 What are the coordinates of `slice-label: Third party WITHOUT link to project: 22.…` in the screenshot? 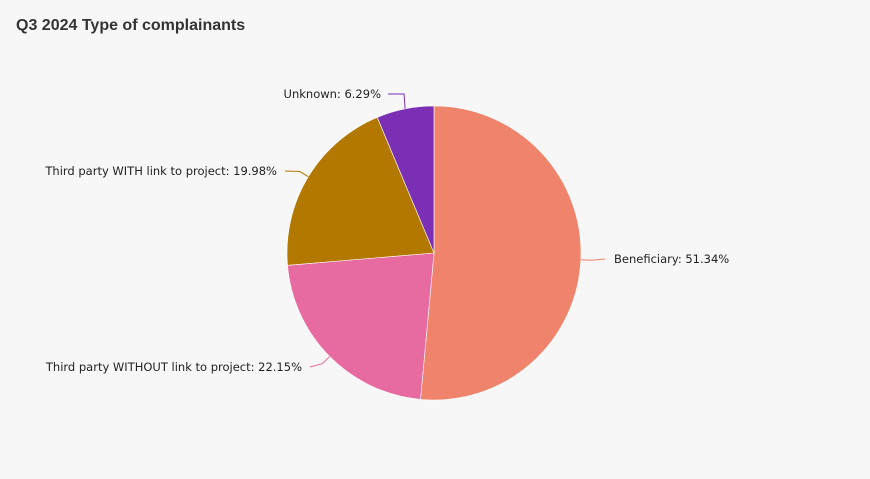 It's located at (173, 367).